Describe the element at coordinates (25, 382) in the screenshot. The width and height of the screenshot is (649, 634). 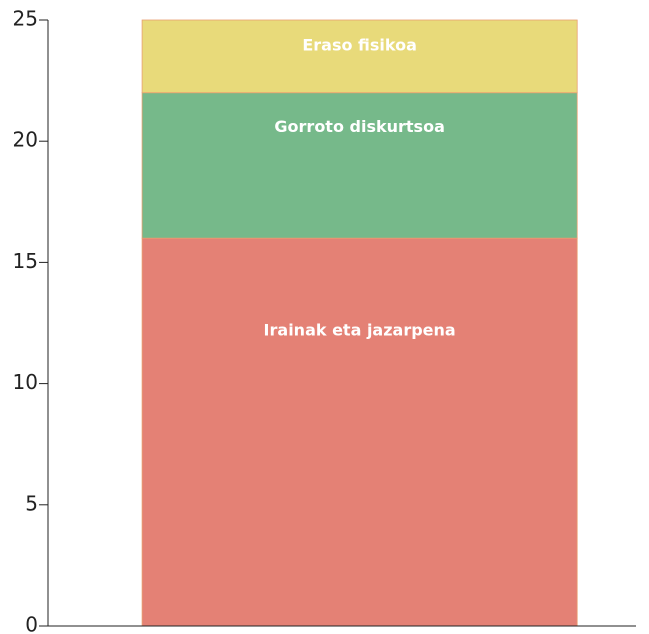
I see `y-tick-label: 10` at that location.